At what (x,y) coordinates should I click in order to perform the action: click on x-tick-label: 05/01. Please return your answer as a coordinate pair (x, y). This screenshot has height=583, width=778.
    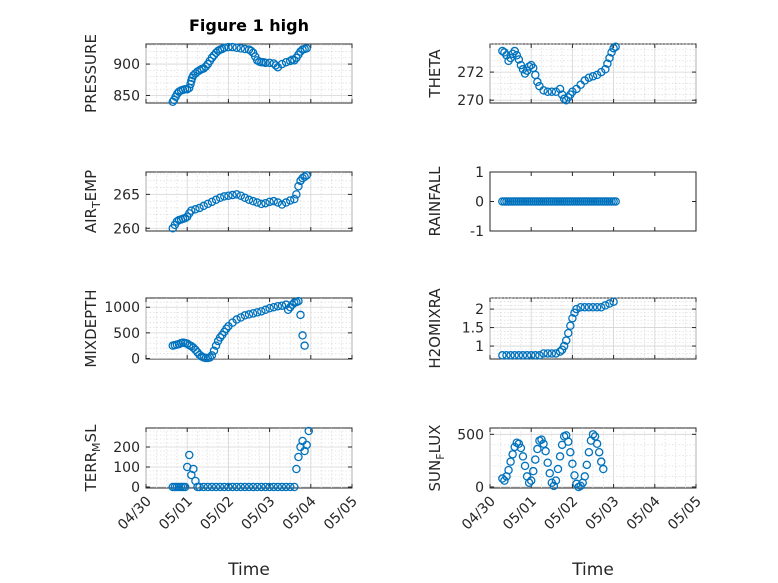
    Looking at the image, I should click on (520, 514).